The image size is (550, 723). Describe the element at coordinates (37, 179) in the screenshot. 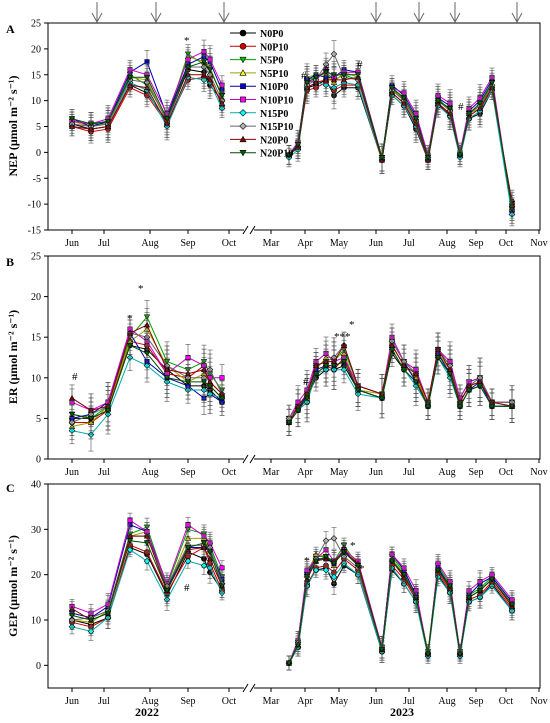

I see `y-tick-label: -5` at that location.